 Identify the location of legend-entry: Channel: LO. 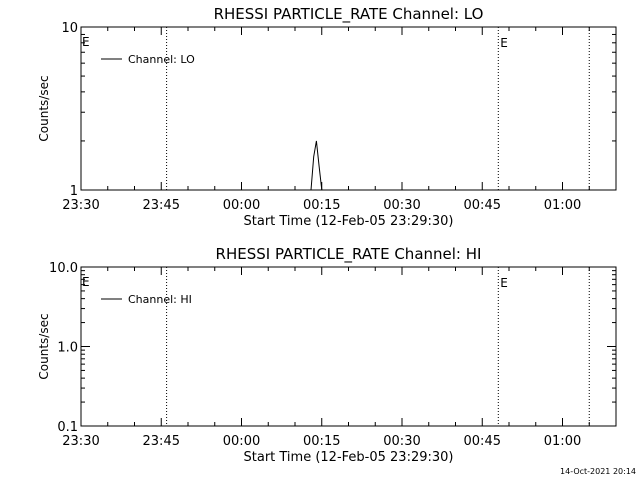
(161, 59).